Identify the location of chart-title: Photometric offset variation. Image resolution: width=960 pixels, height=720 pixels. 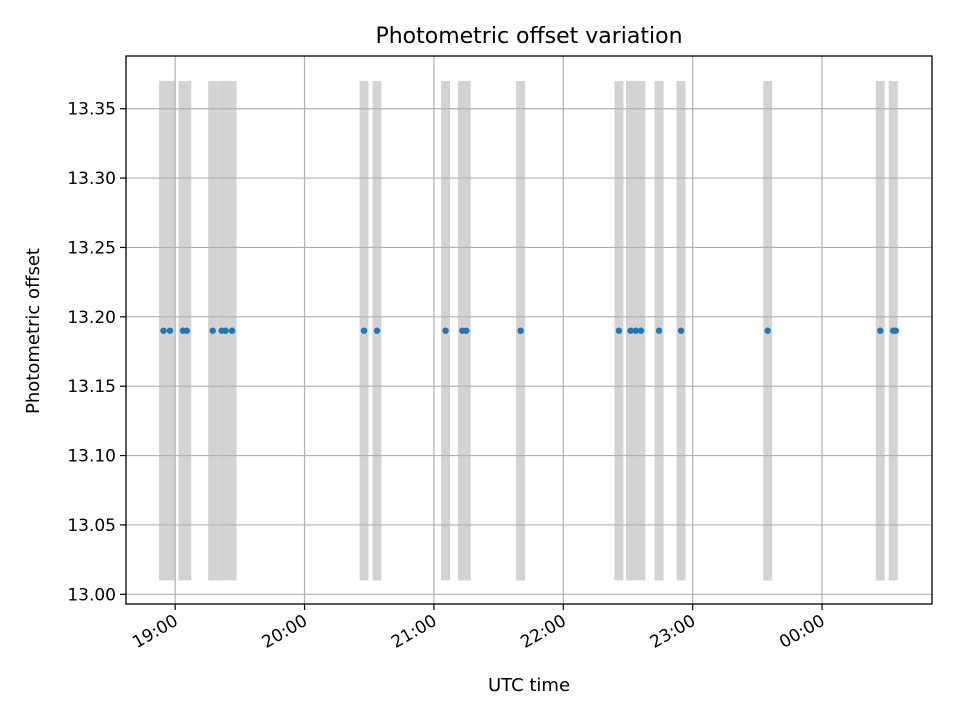
(528, 36).